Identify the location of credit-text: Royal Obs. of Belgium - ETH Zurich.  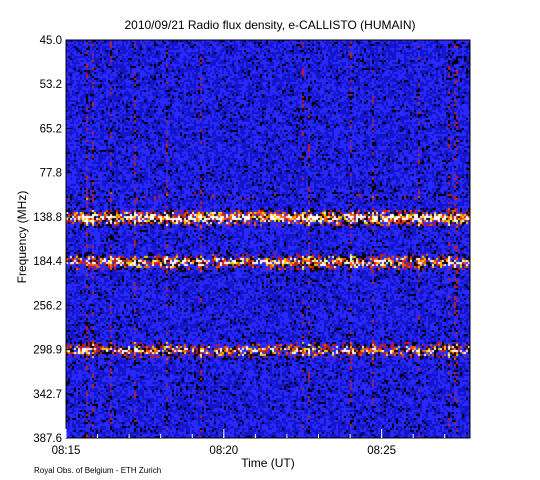
(98, 470).